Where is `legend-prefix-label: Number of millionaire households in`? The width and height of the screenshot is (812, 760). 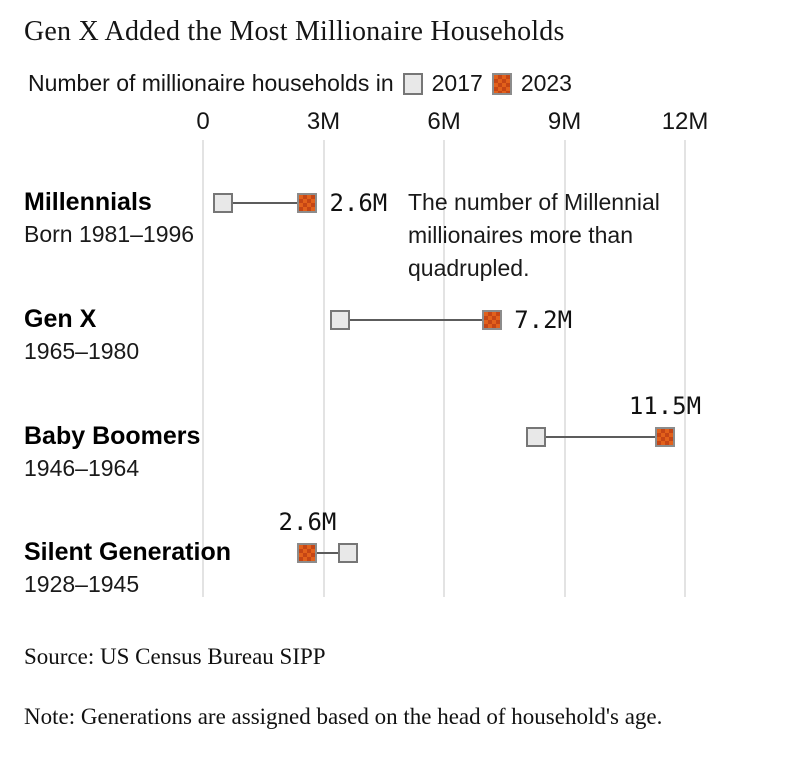
legend-prefix-label: Number of millionaire households in is located at coordinates (211, 83).